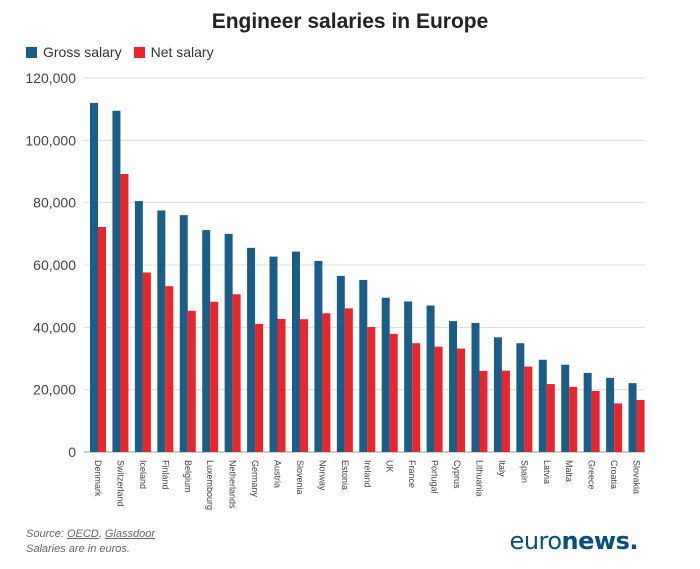  Describe the element at coordinates (637, 477) in the screenshot. I see `x-tick-label: Slovakia` at that location.